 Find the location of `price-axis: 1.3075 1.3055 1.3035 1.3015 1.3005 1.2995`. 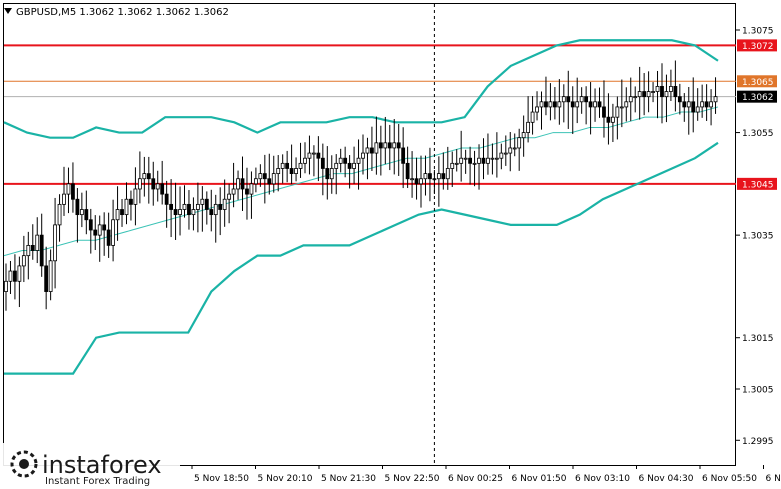

price-axis: 1.3075 1.3055 1.3035 1.3015 1.3005 1.2995 is located at coordinates (755, 237).